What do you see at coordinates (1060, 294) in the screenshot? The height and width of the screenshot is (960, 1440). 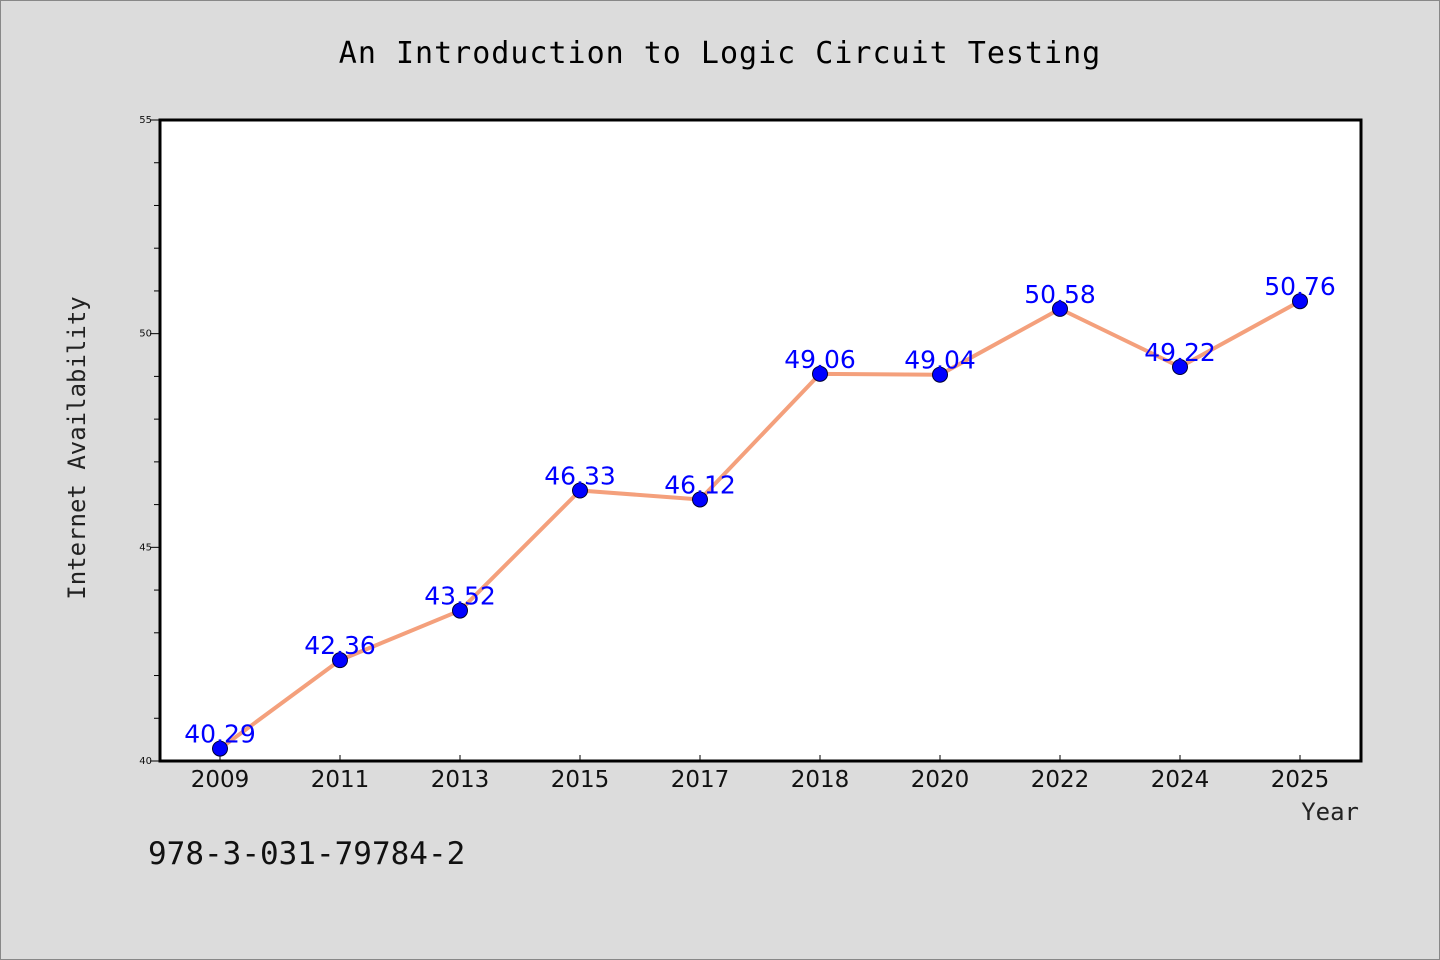 I see `data-label: 50.58` at bounding box center [1060, 294].